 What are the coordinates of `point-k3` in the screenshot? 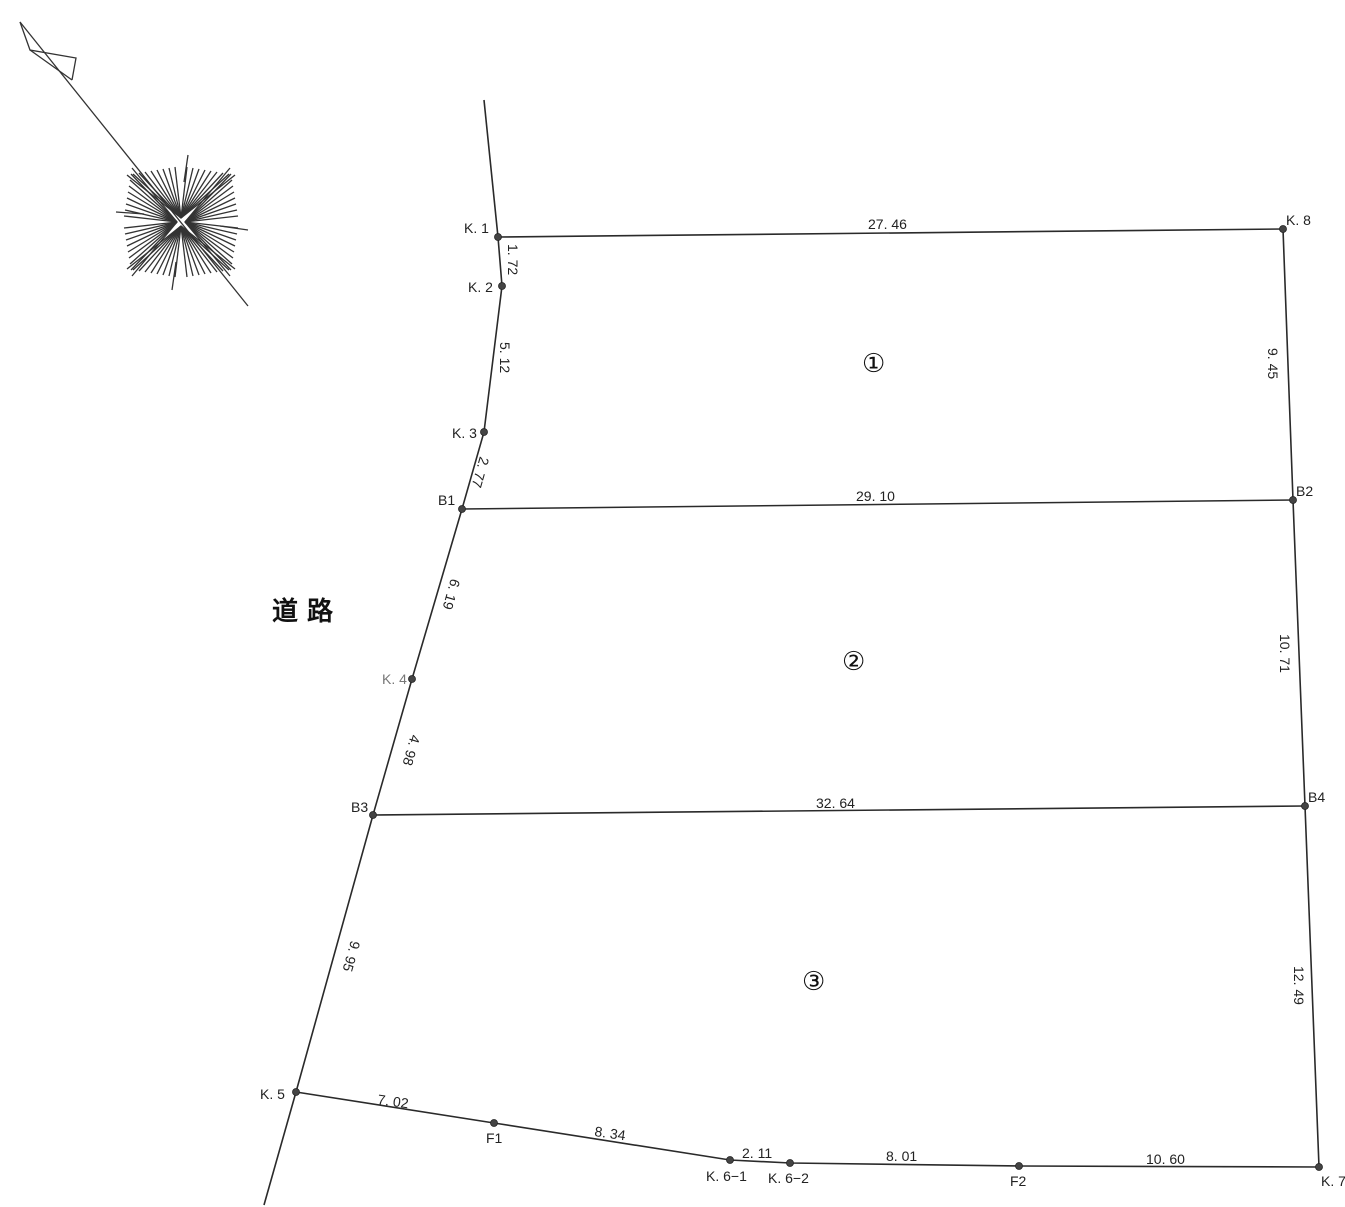 It's located at (484, 432).